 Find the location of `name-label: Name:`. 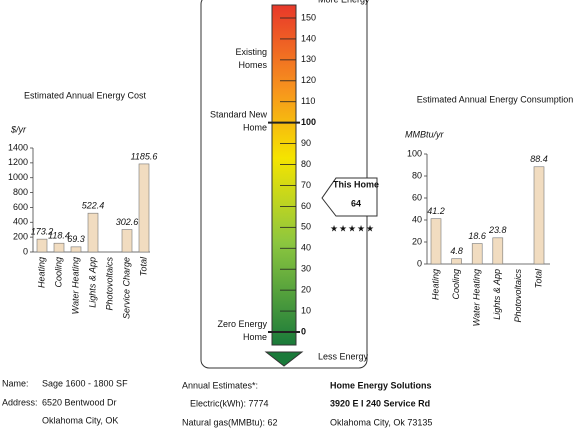

name-label: Name: is located at coordinates (15, 383).